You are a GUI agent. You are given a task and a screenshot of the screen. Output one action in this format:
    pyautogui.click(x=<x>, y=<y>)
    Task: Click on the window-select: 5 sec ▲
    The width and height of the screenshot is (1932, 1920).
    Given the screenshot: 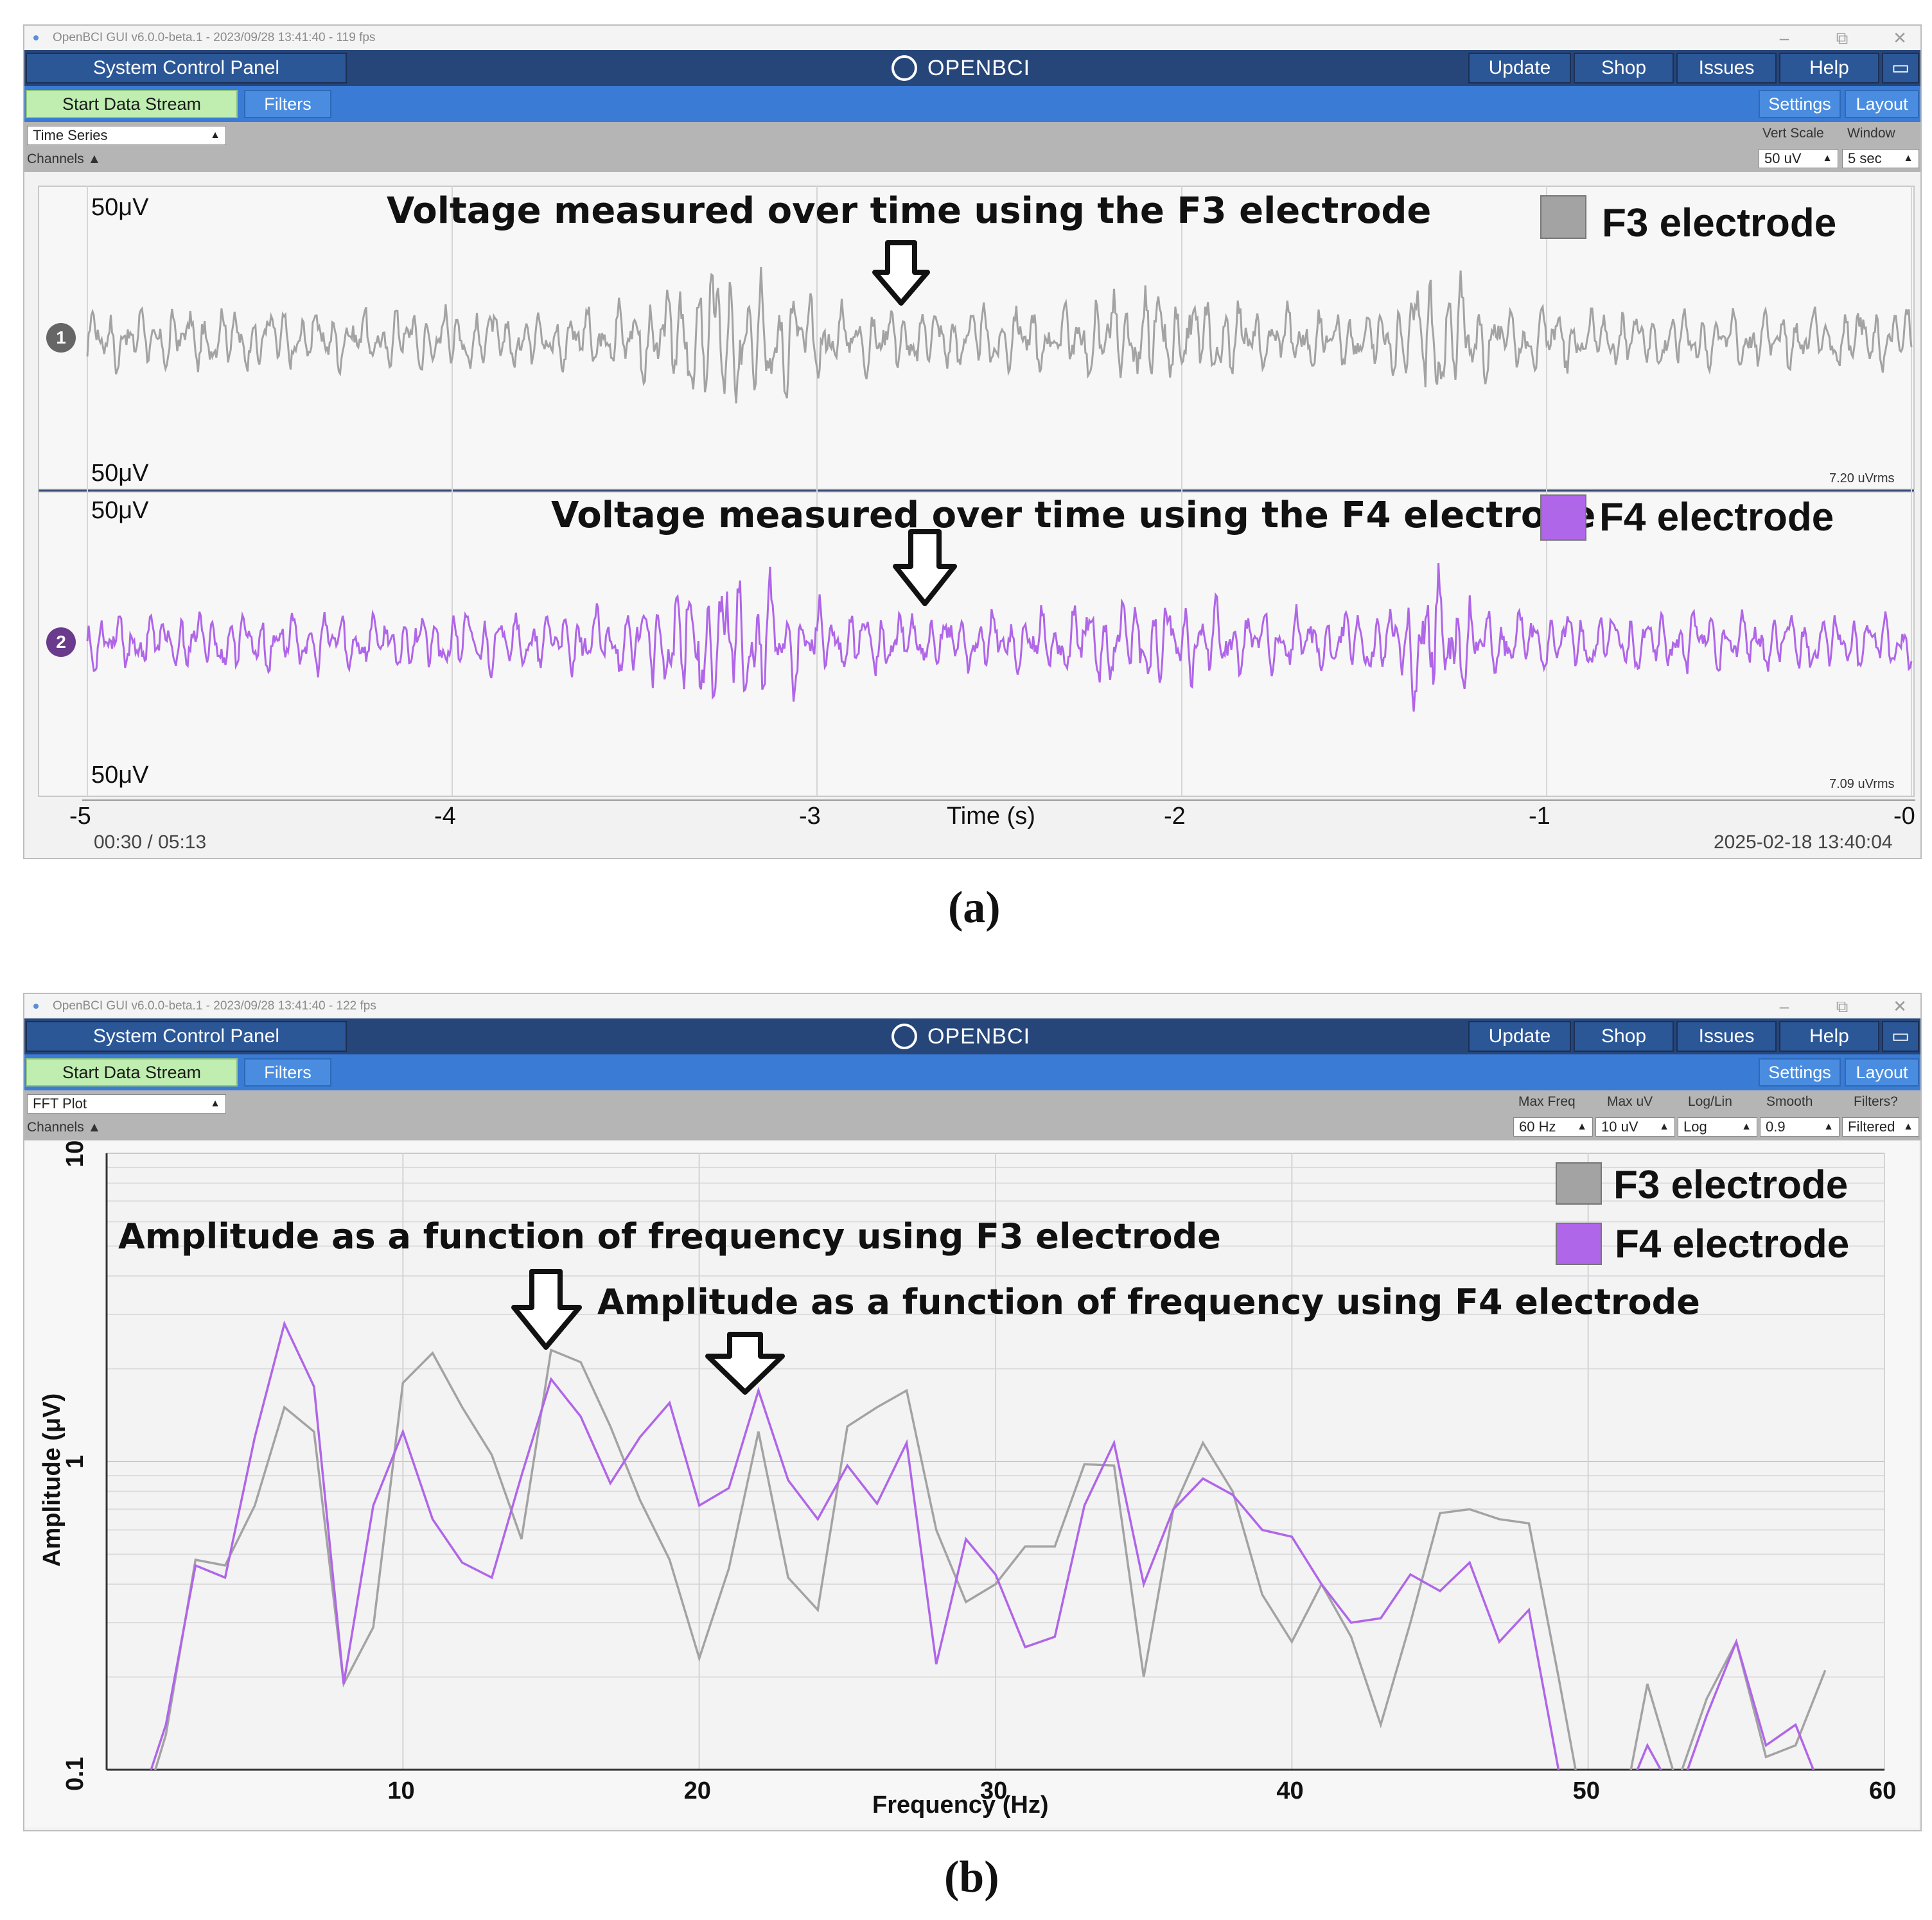 What is the action you would take?
    pyautogui.click(x=1880, y=159)
    